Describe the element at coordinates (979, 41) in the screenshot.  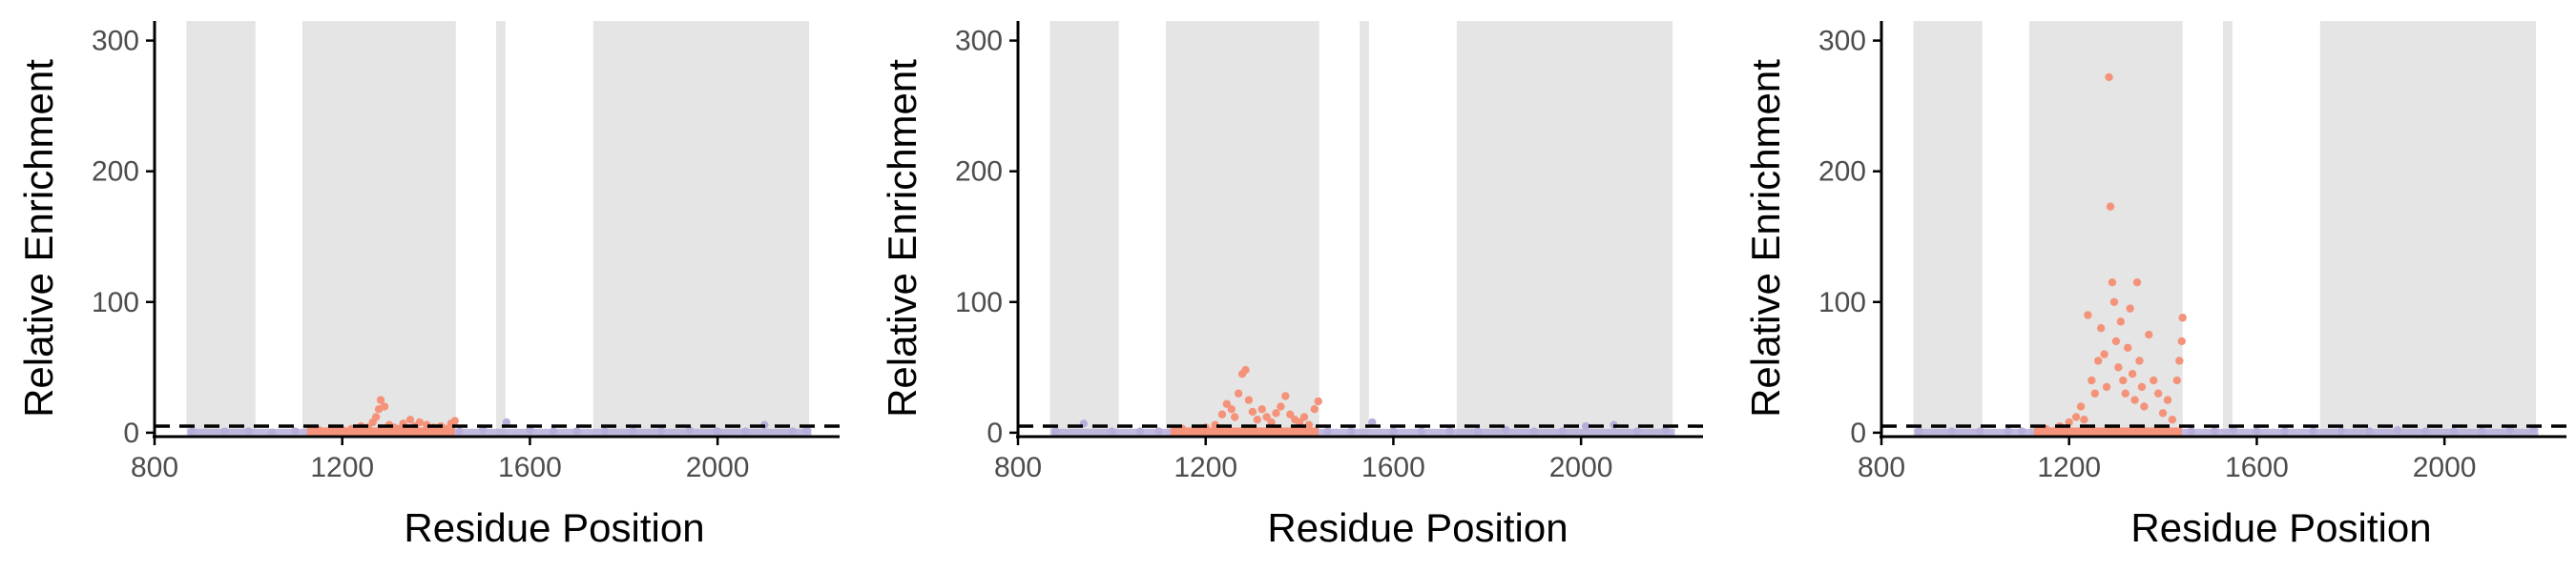
I see `y-tick-label: 300` at that location.